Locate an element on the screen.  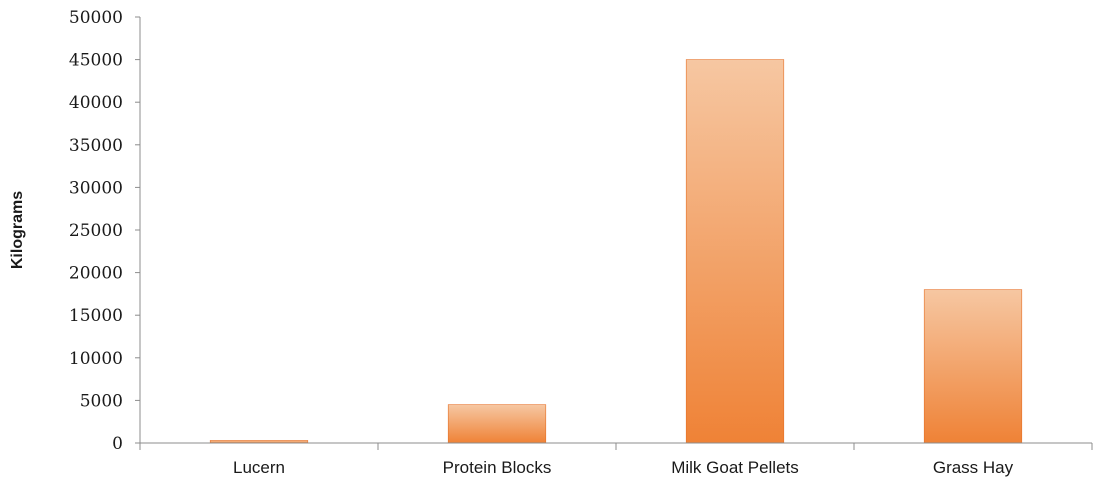
y-tick-label: 10000 is located at coordinates (96, 359).